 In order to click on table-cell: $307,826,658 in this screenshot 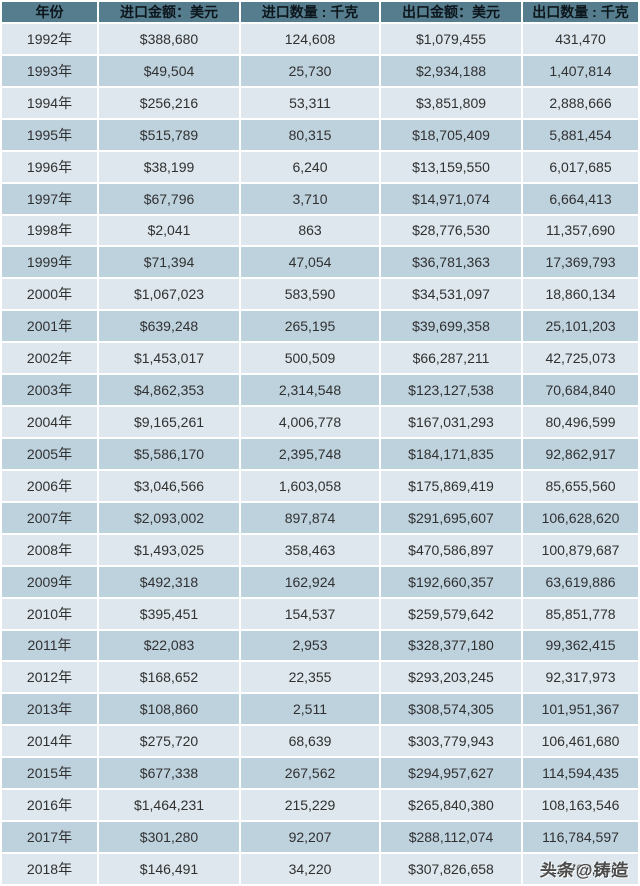, I will do `click(451, 868)`.